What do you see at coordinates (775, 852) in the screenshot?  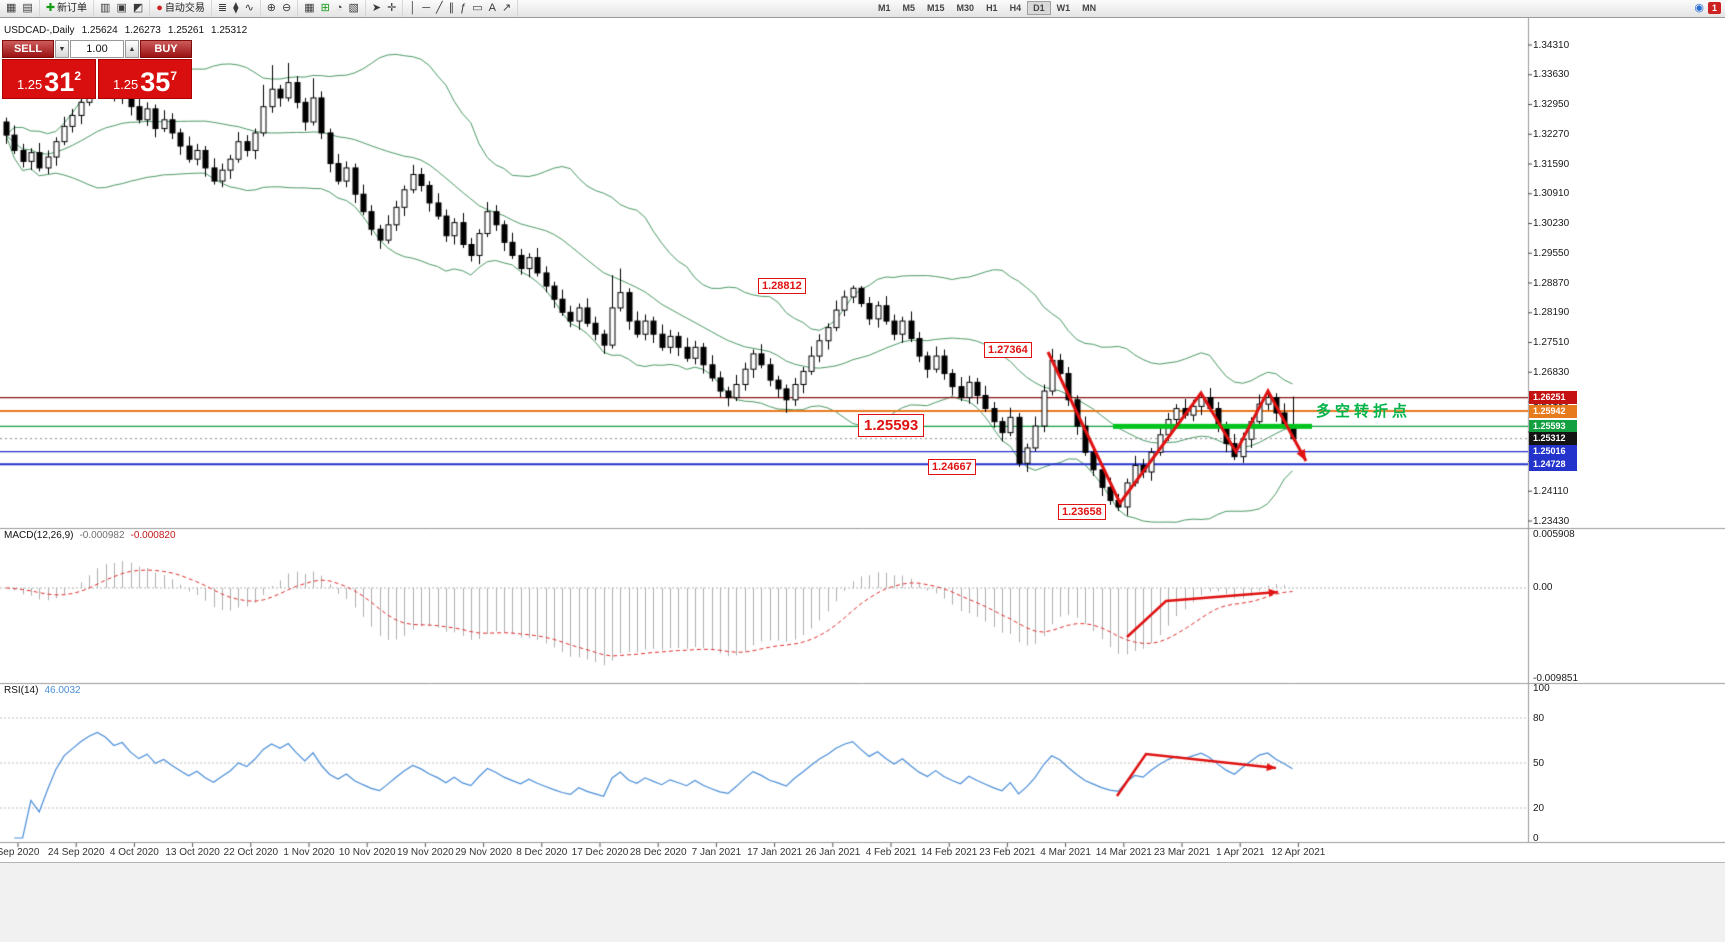 I see `date-scale-label: 17 Jan 2021` at bounding box center [775, 852].